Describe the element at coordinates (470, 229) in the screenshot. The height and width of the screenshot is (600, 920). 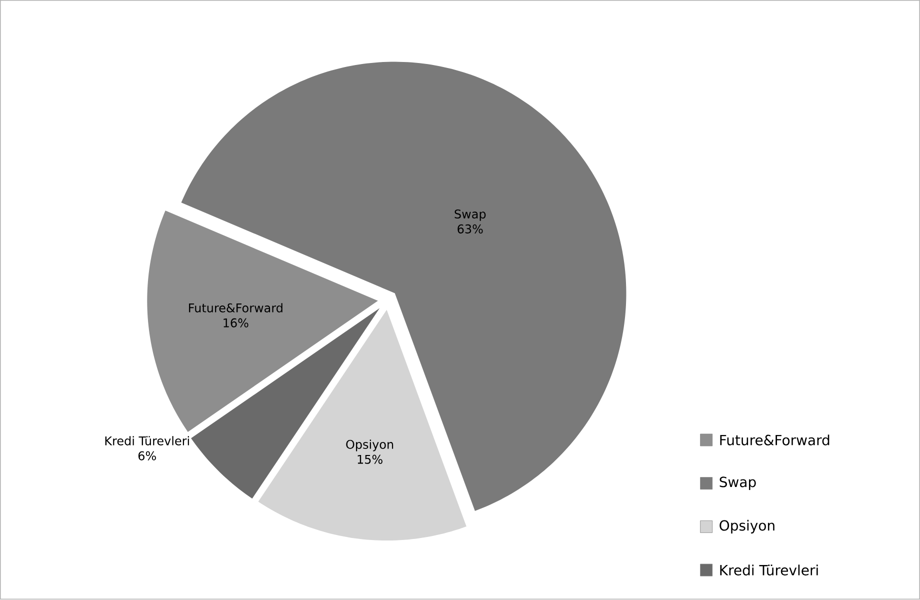
I see `data-label: 63%` at that location.